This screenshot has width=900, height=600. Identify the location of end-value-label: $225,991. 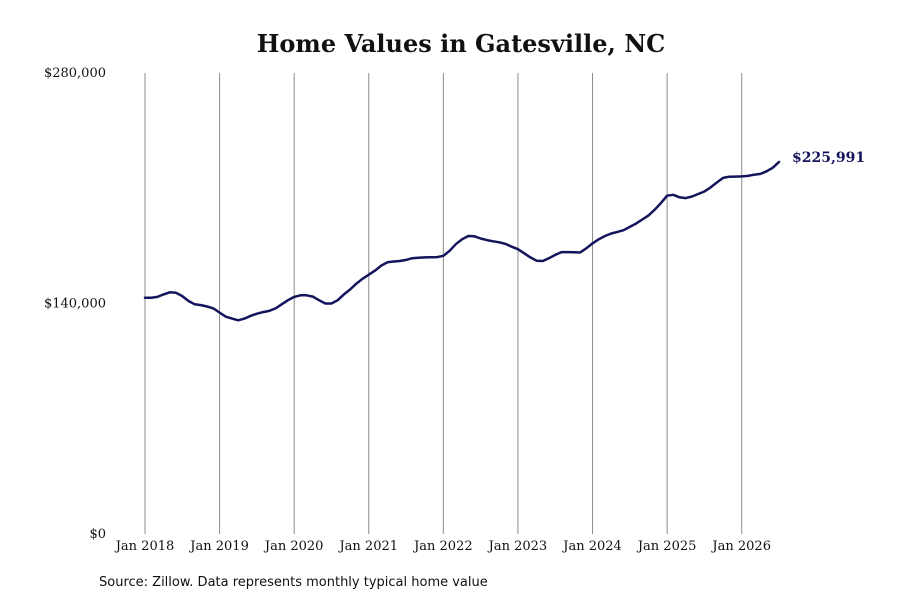
(828, 158).